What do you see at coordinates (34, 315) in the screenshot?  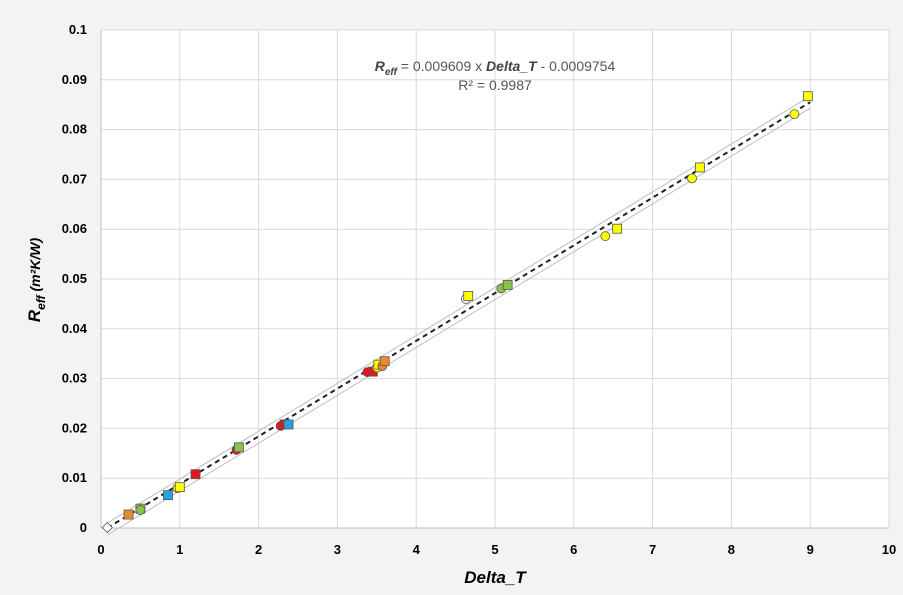 I see `y-axis-title-main: R` at bounding box center [34, 315].